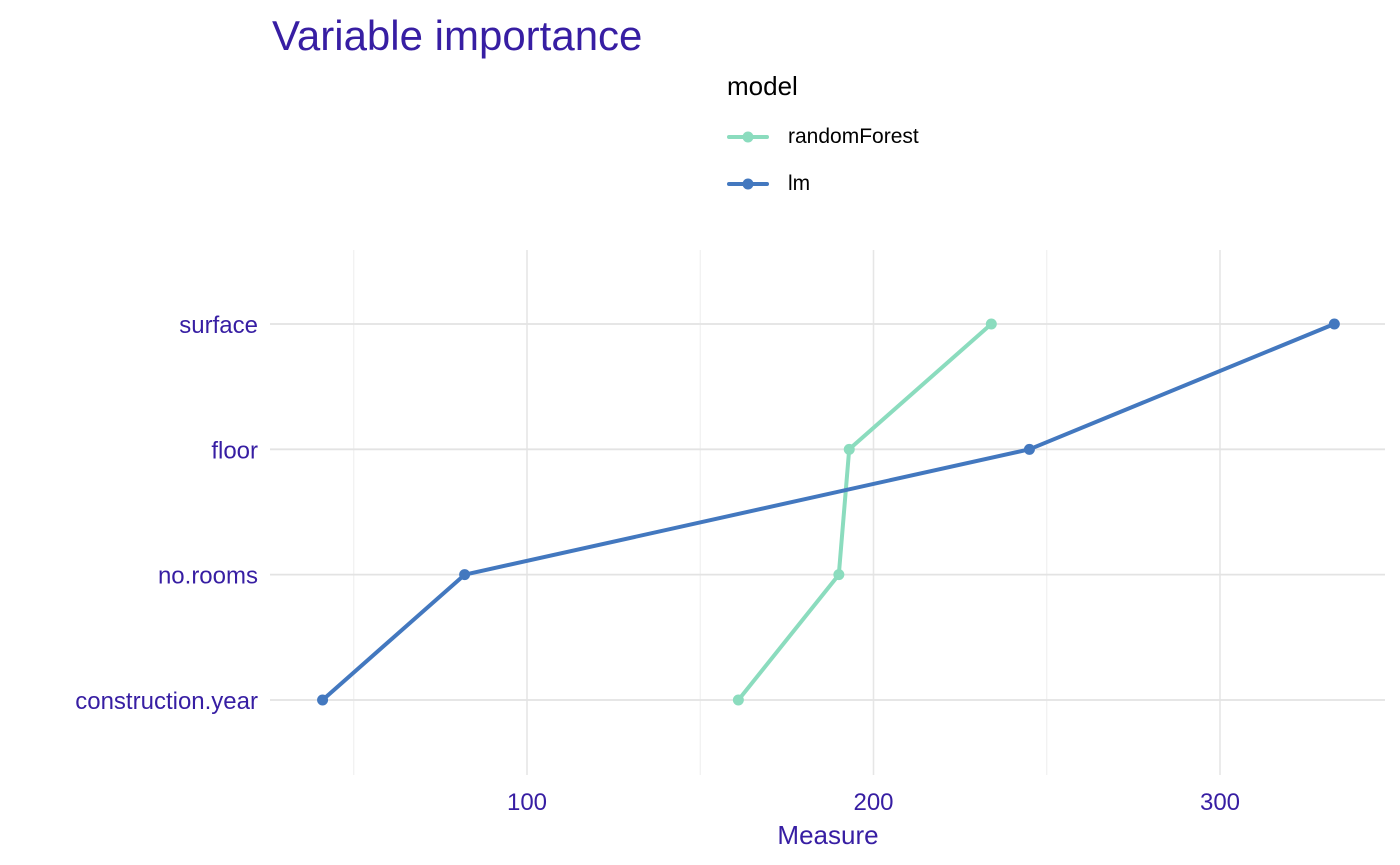 The image size is (1400, 865). What do you see at coordinates (457, 35) in the screenshot?
I see `chart-title: Variable importance` at bounding box center [457, 35].